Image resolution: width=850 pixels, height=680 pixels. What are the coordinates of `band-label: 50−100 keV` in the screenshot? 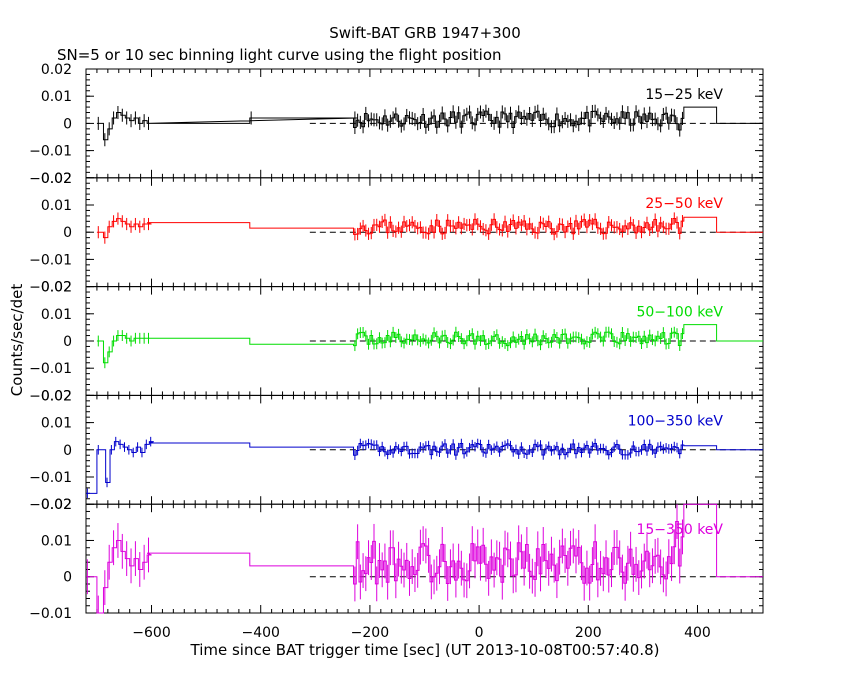 It's located at (679, 313).